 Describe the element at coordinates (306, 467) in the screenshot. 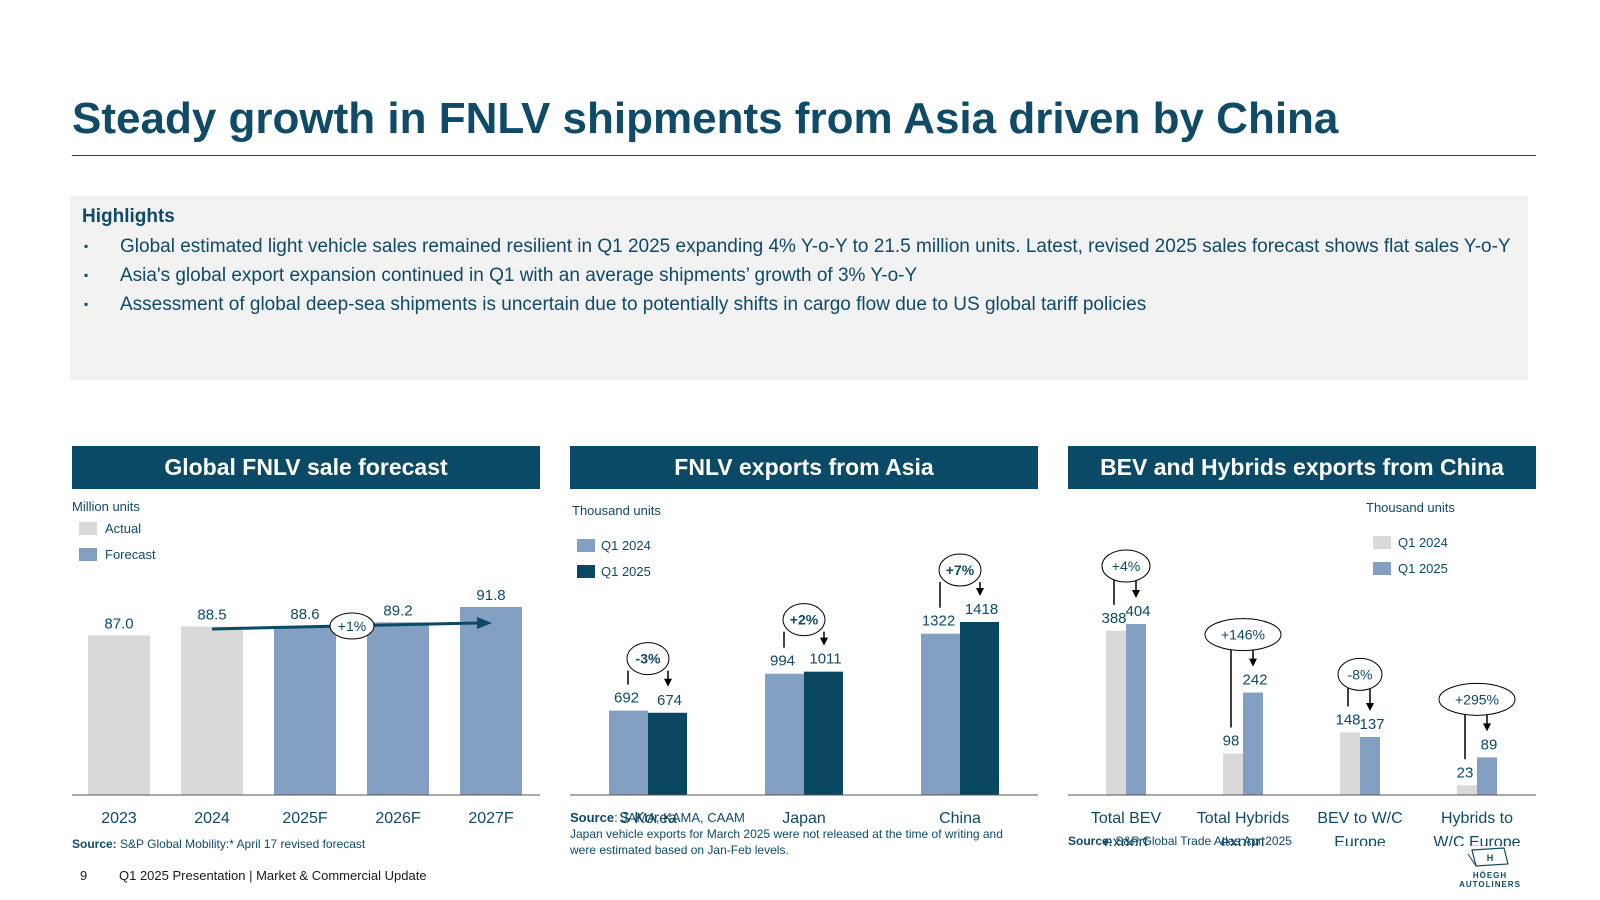

I see `panel-header: Global FNLV sale forecast` at that location.